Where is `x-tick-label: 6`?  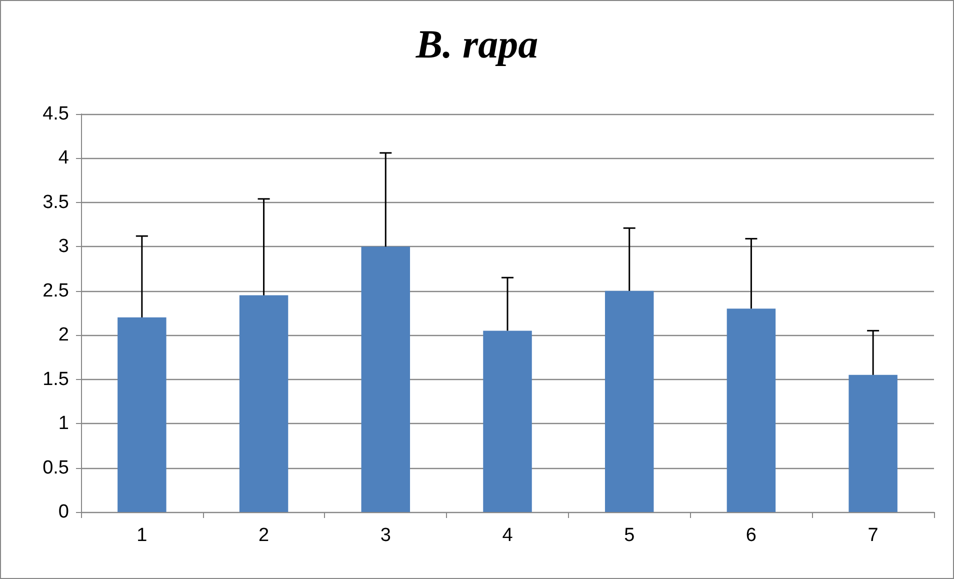 x-tick-label: 6 is located at coordinates (751, 535).